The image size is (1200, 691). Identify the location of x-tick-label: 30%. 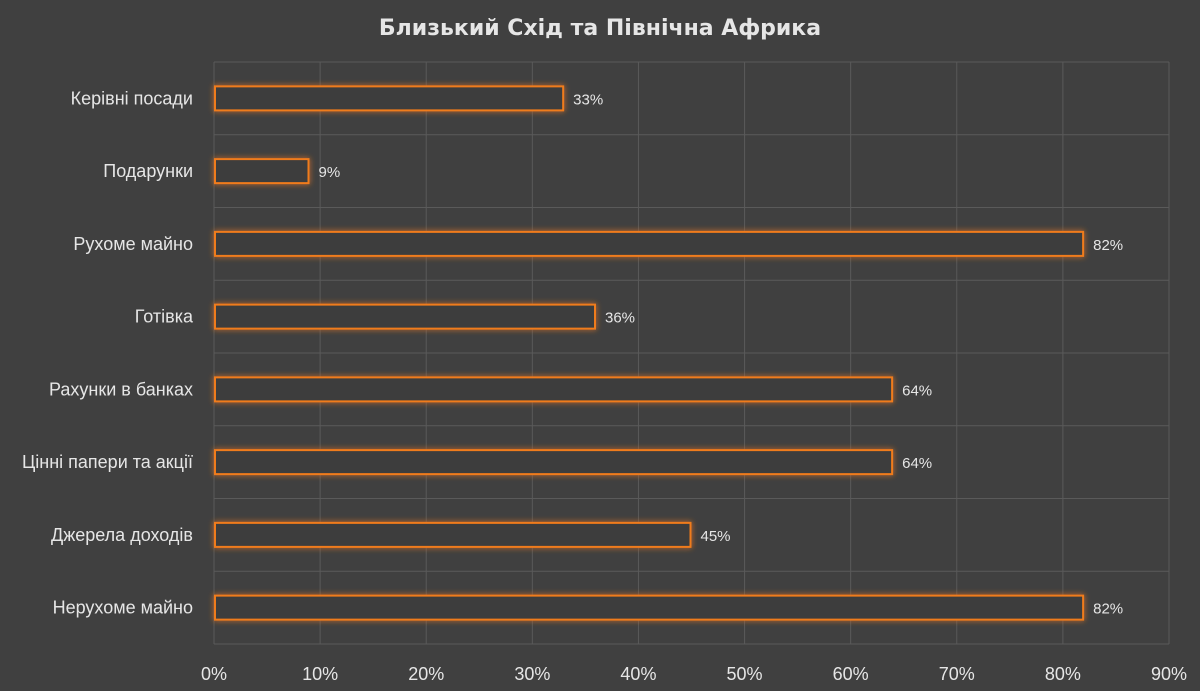
(532, 674).